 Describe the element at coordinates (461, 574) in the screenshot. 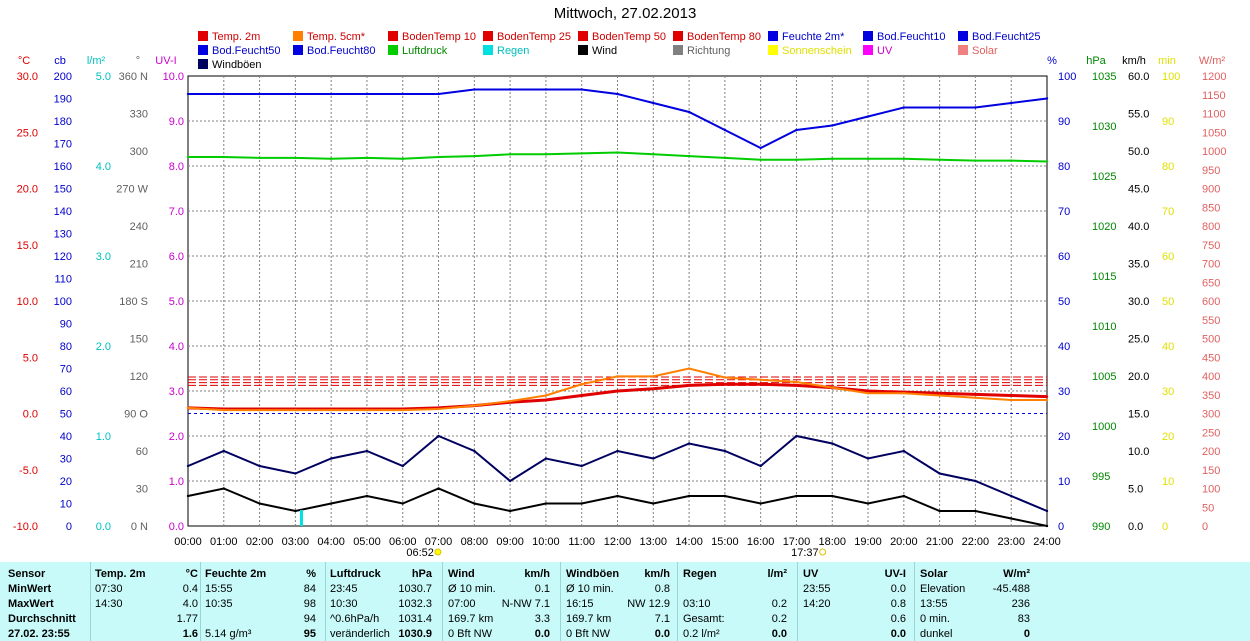

I see `summary-header: Wind` at that location.